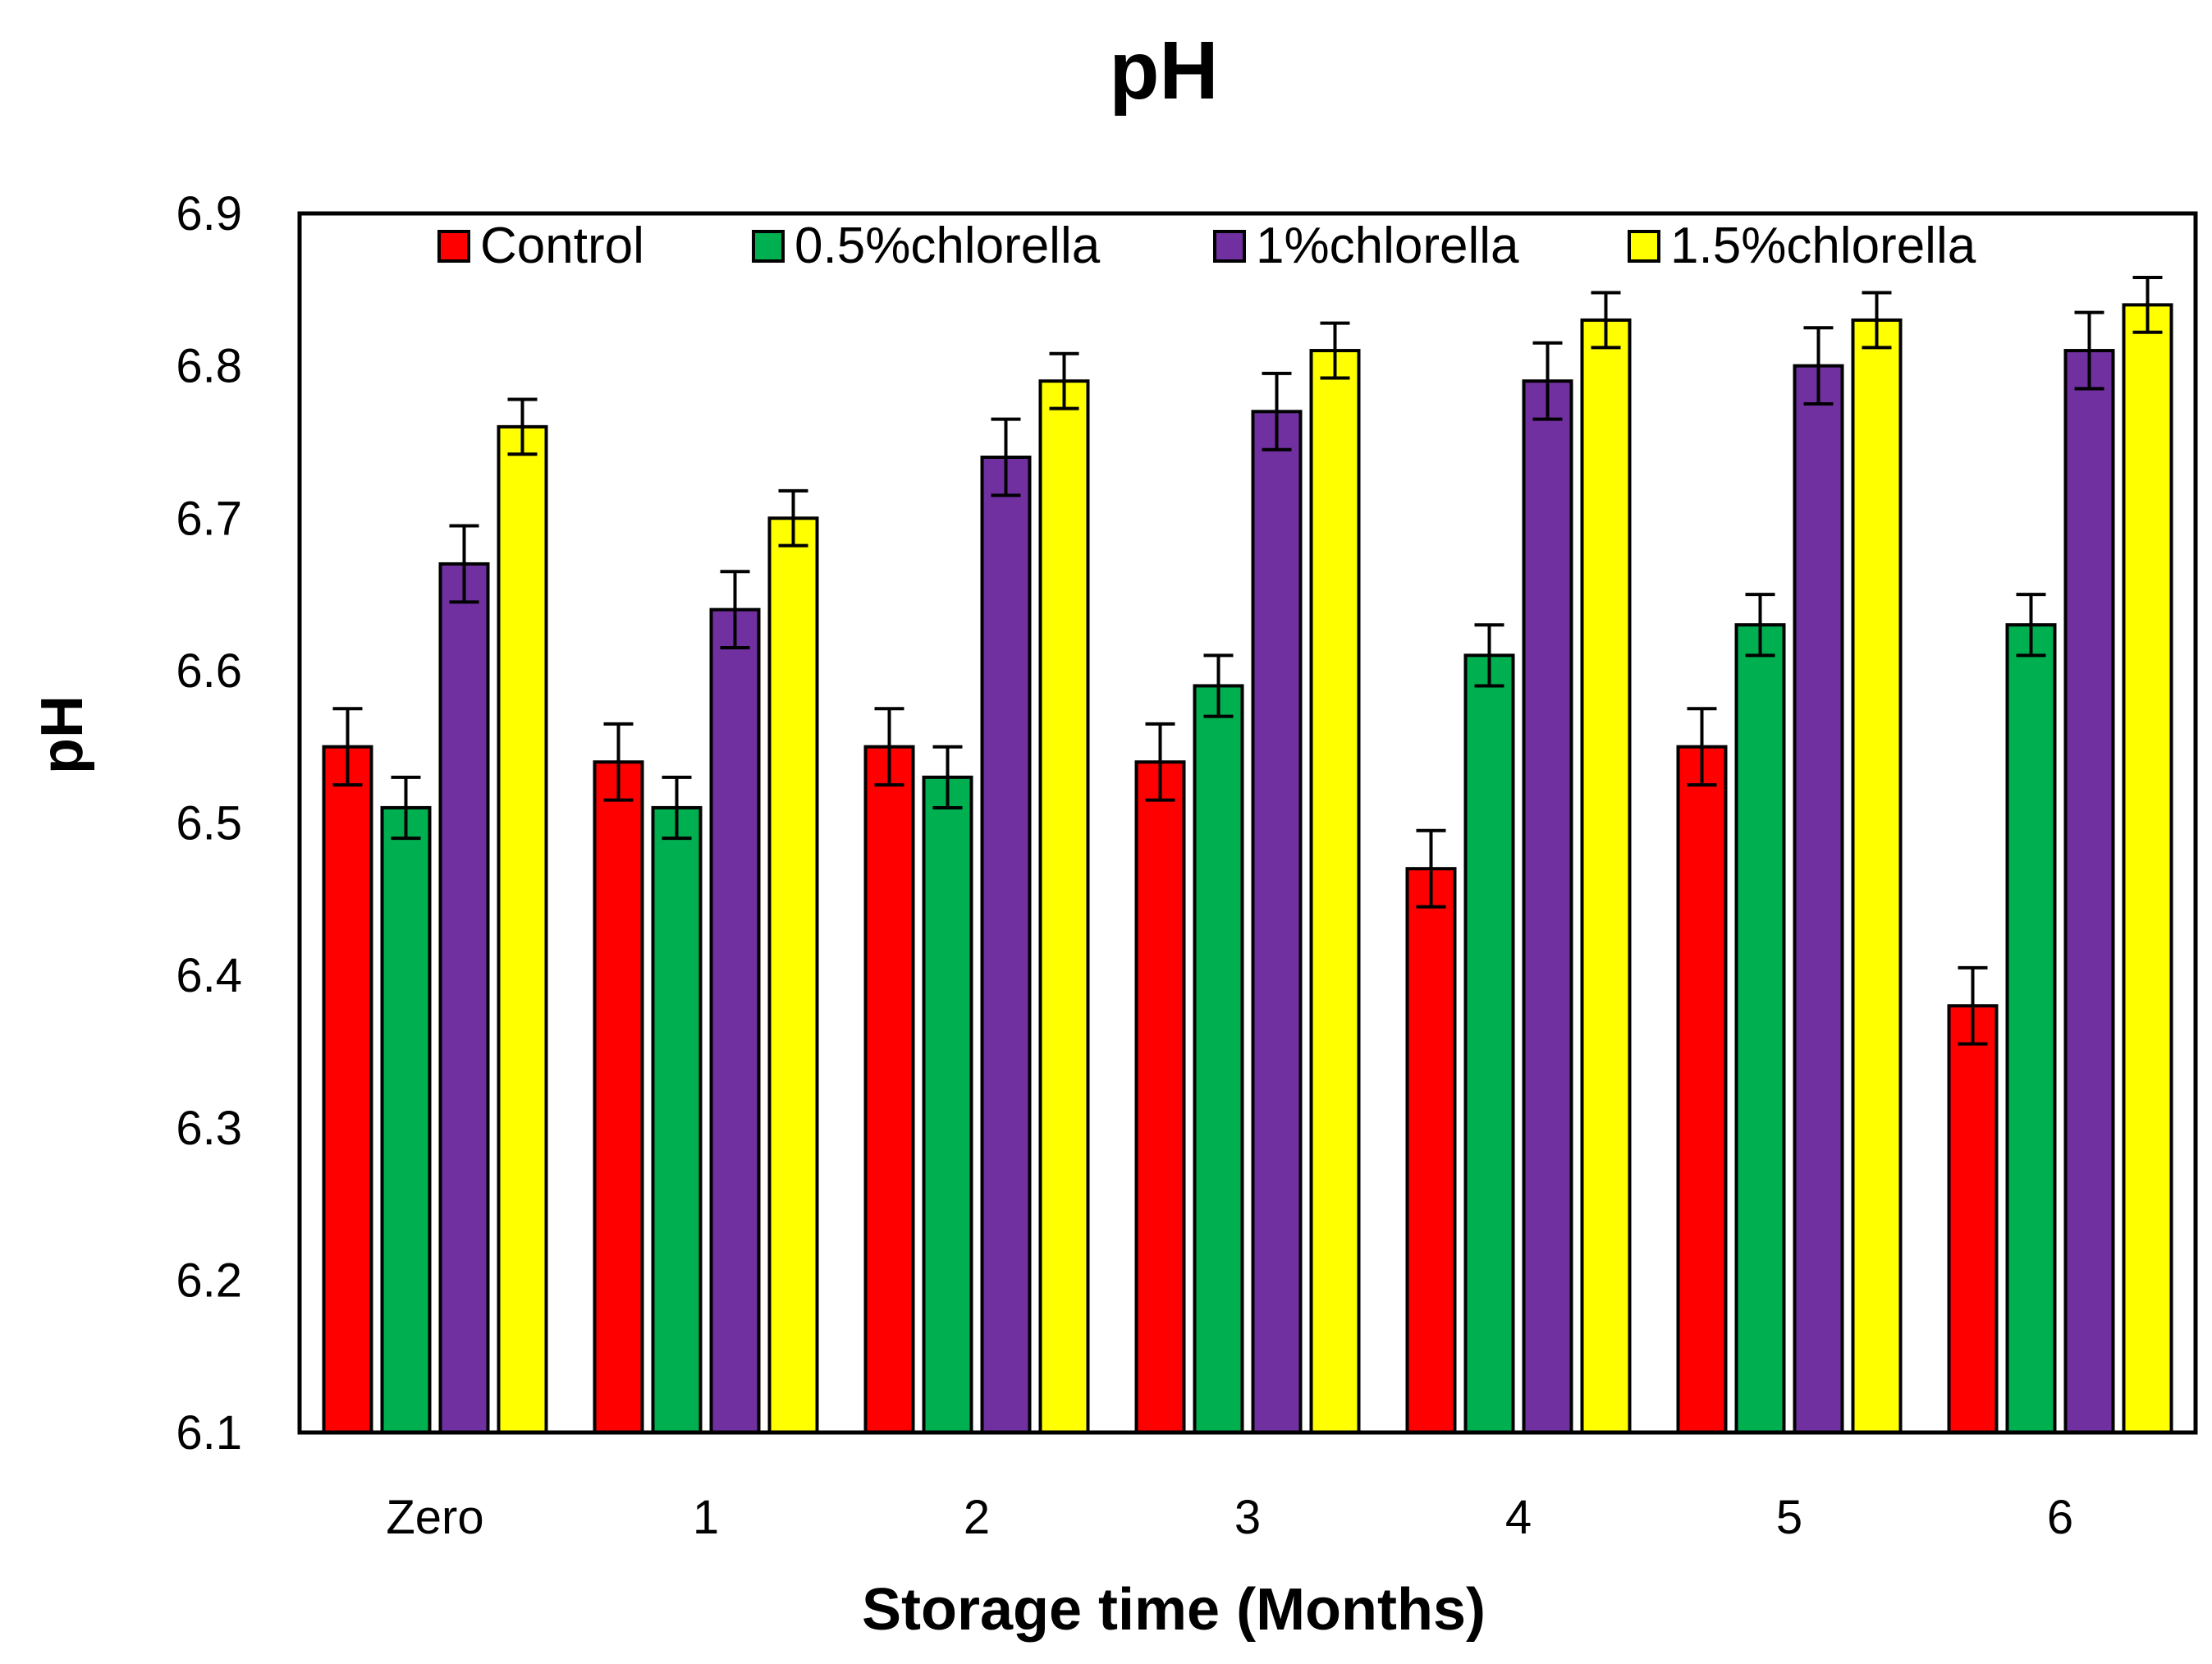 Image resolution: width=2212 pixels, height=1664 pixels. Describe the element at coordinates (1519, 1518) in the screenshot. I see `x-tick-label: 4` at that location.